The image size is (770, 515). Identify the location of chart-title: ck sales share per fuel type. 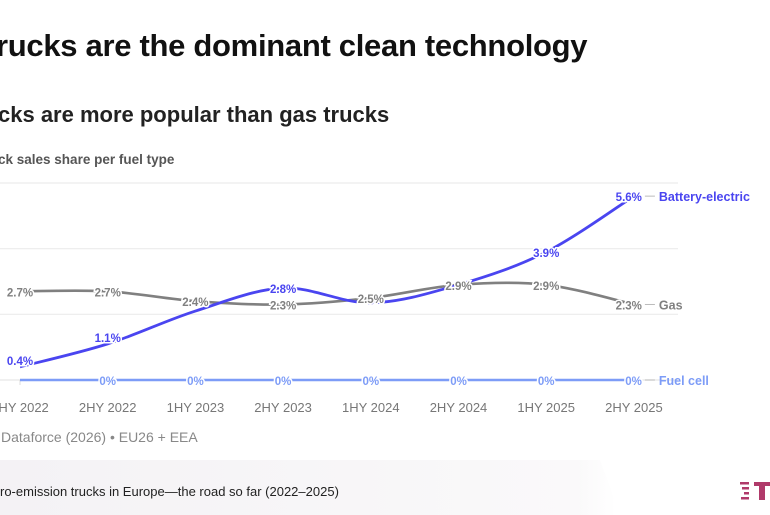
(87, 159).